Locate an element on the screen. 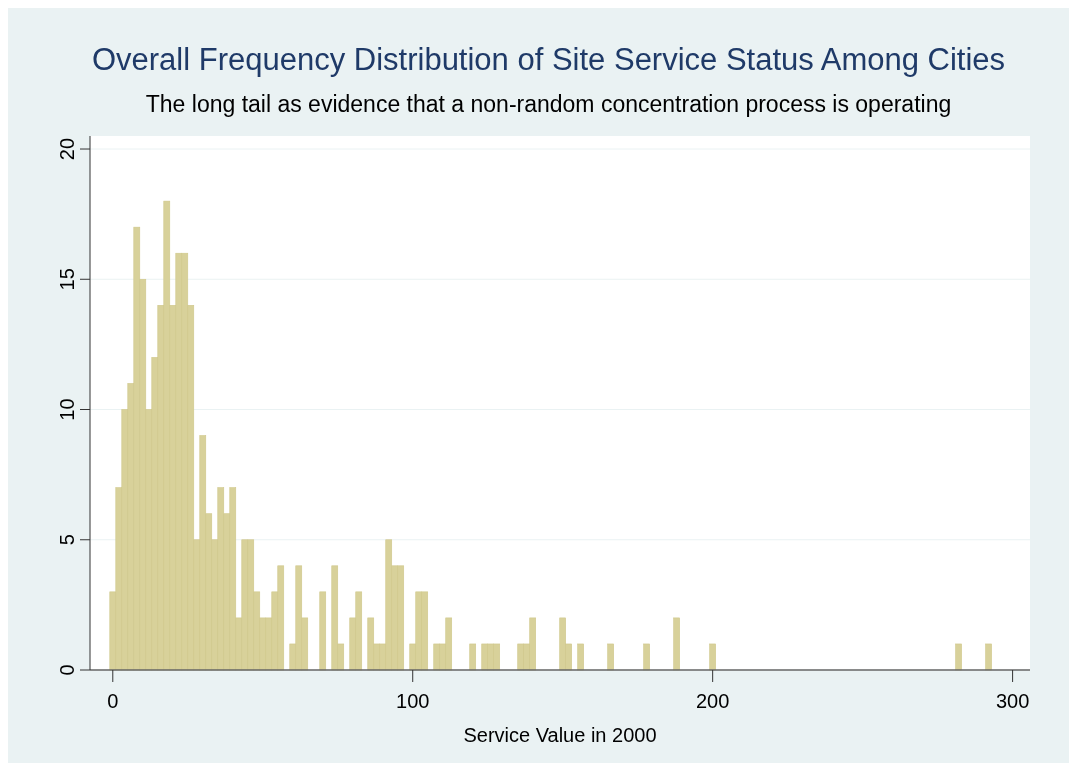  x-tick-label: 300 is located at coordinates (1012, 701).